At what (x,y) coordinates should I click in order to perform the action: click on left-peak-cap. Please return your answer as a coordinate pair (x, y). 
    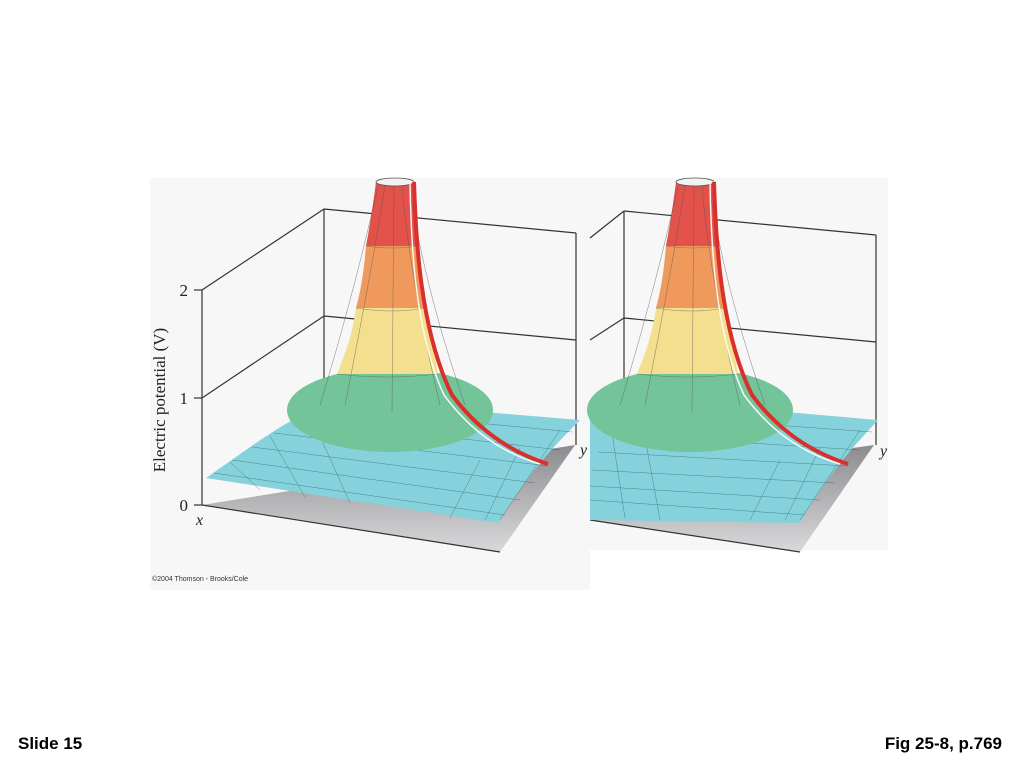
    Looking at the image, I should click on (395, 182).